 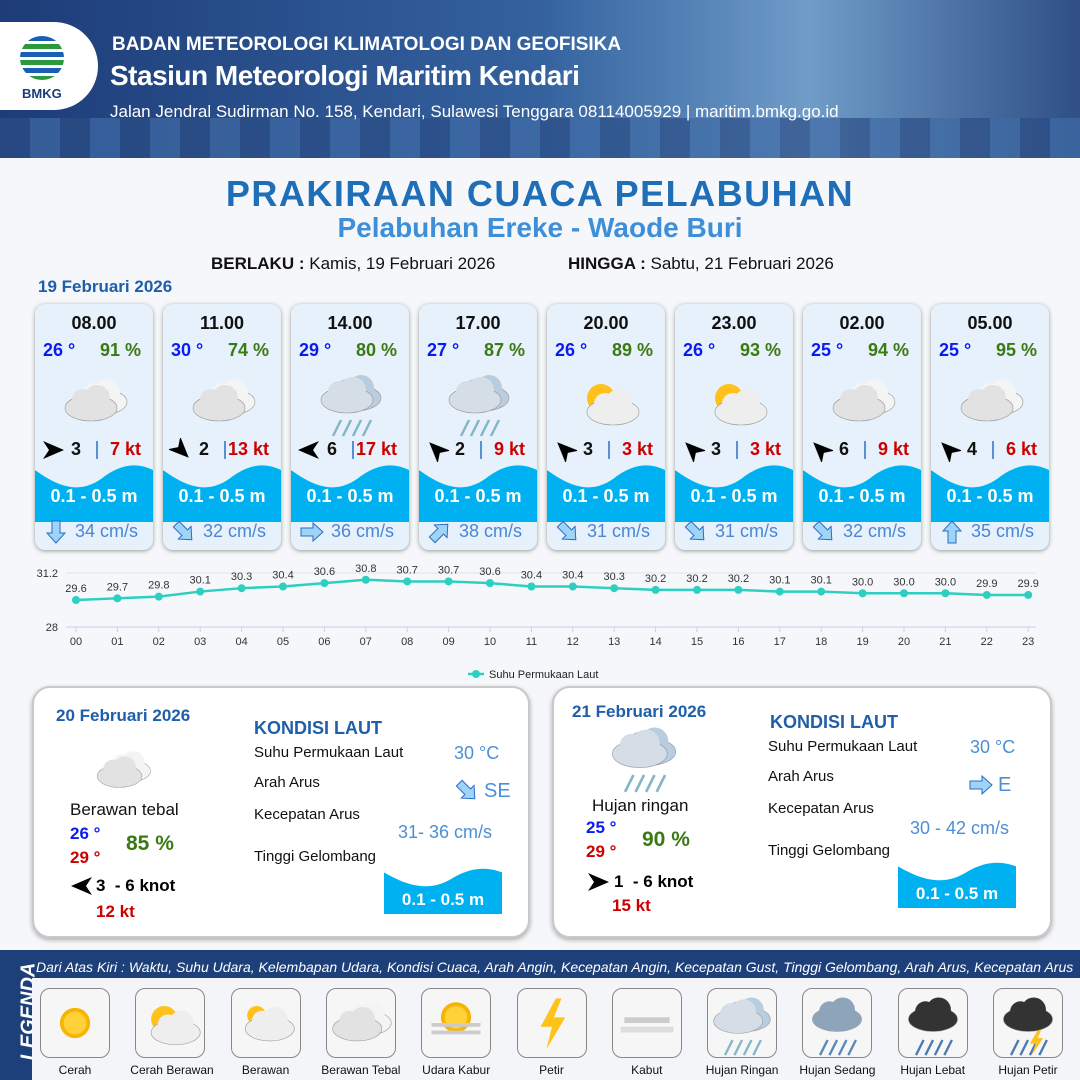 I want to click on hujan-lebat-icon, so click(x=932, y=1023).